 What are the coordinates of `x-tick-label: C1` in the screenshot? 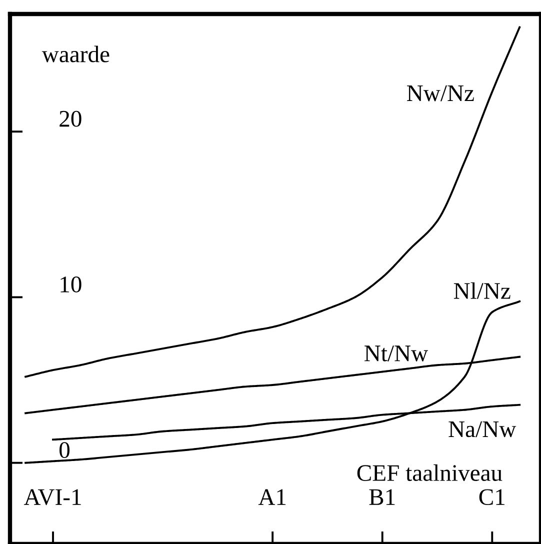 It's located at (492, 497).